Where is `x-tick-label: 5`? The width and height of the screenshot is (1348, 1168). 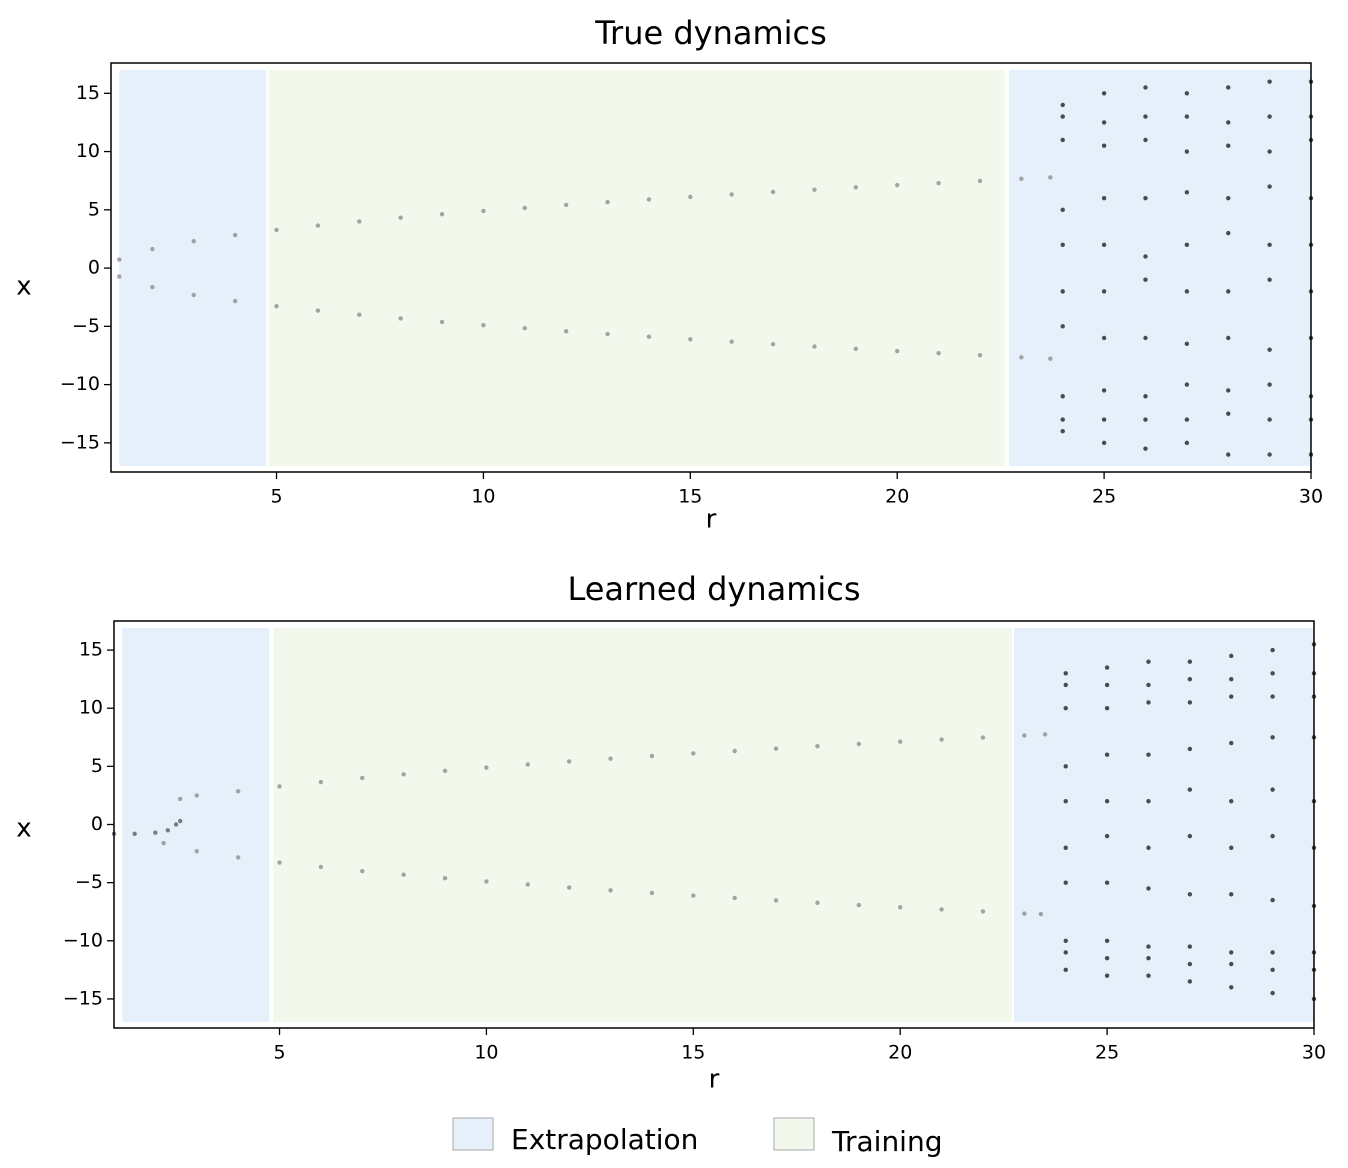 x-tick-label: 5 is located at coordinates (276, 497).